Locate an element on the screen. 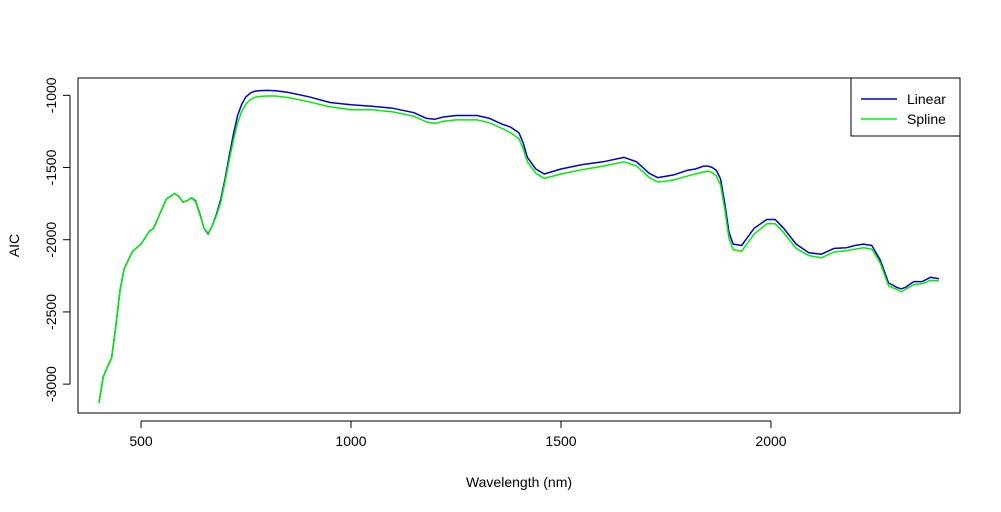 The height and width of the screenshot is (512, 1001). y-tick-label: -2000 is located at coordinates (51, 240).